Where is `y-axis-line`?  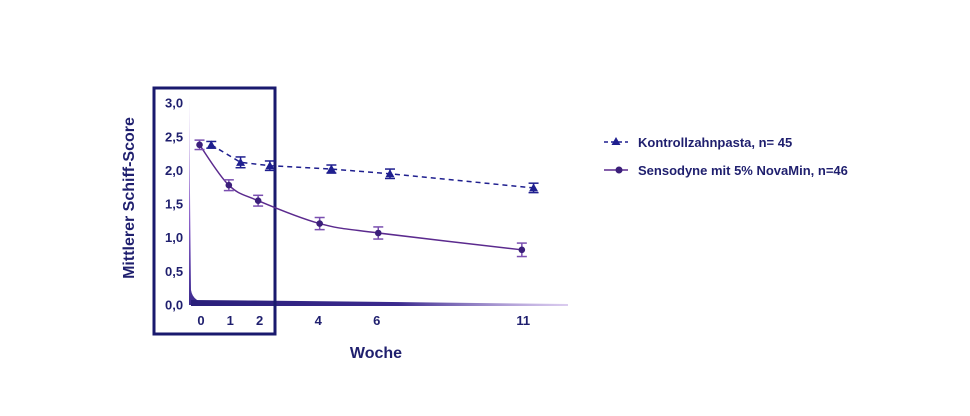 y-axis-line is located at coordinates (199, 200).